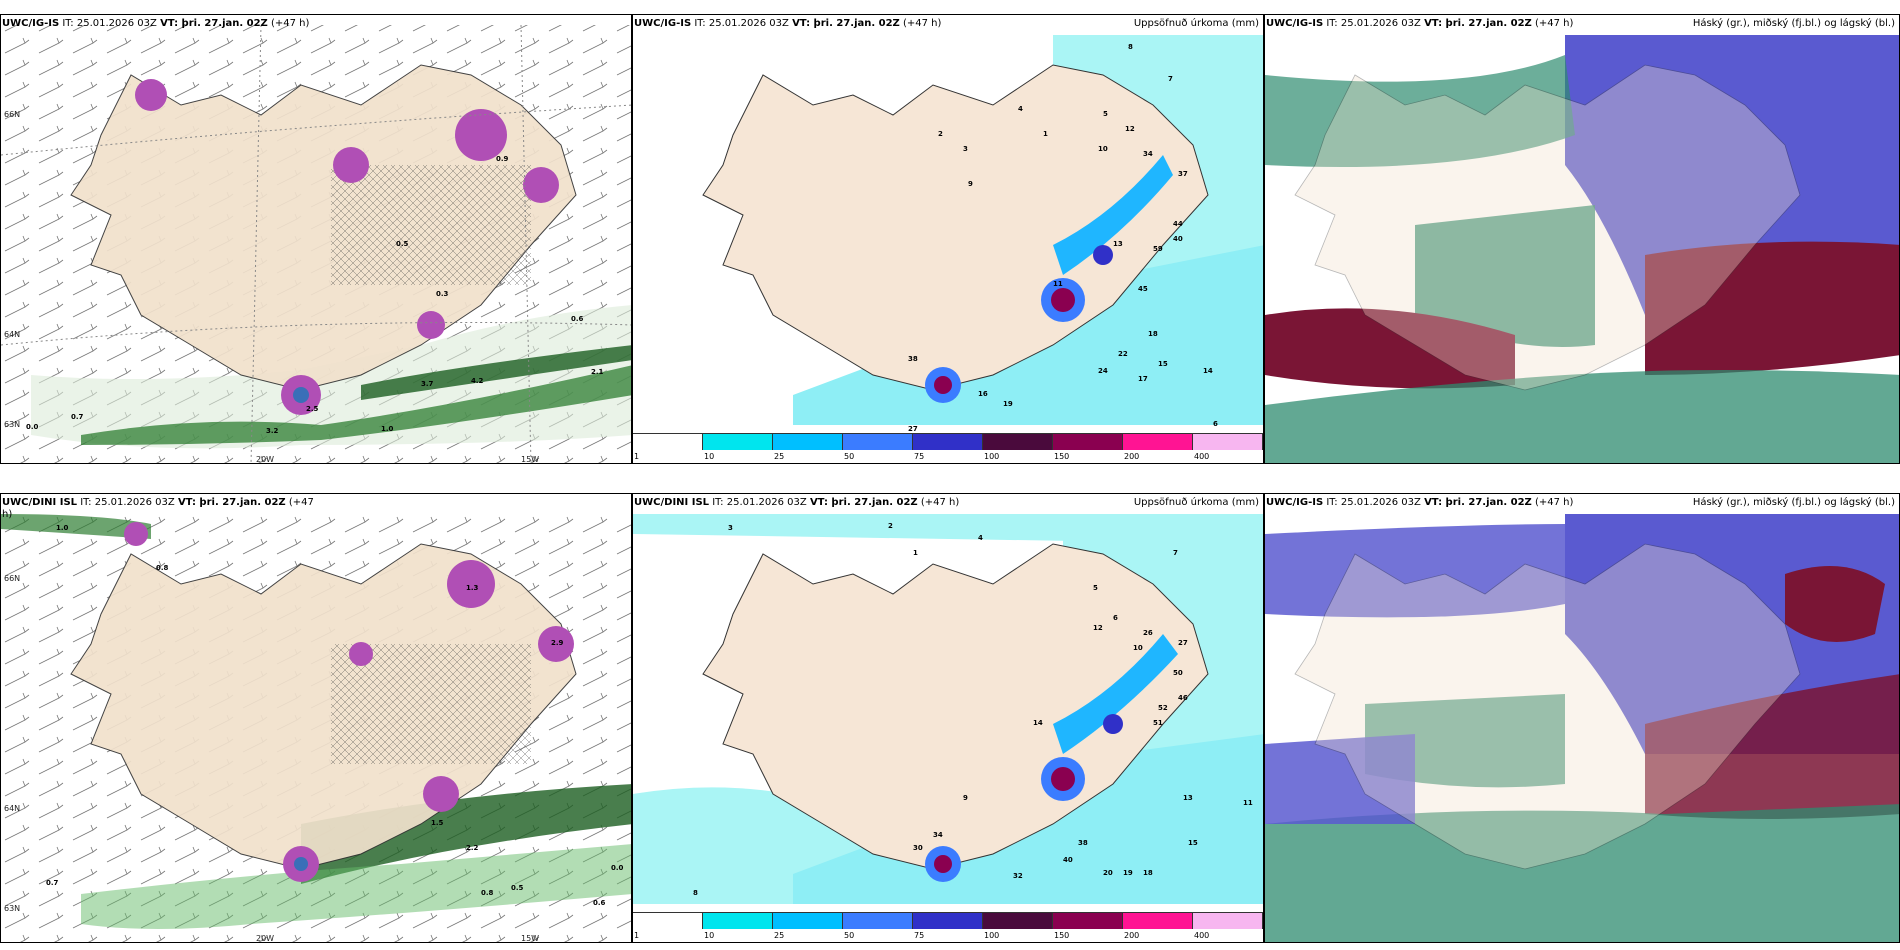 The image size is (1900, 950). I want to click on value-label: 4.2, so click(477, 381).